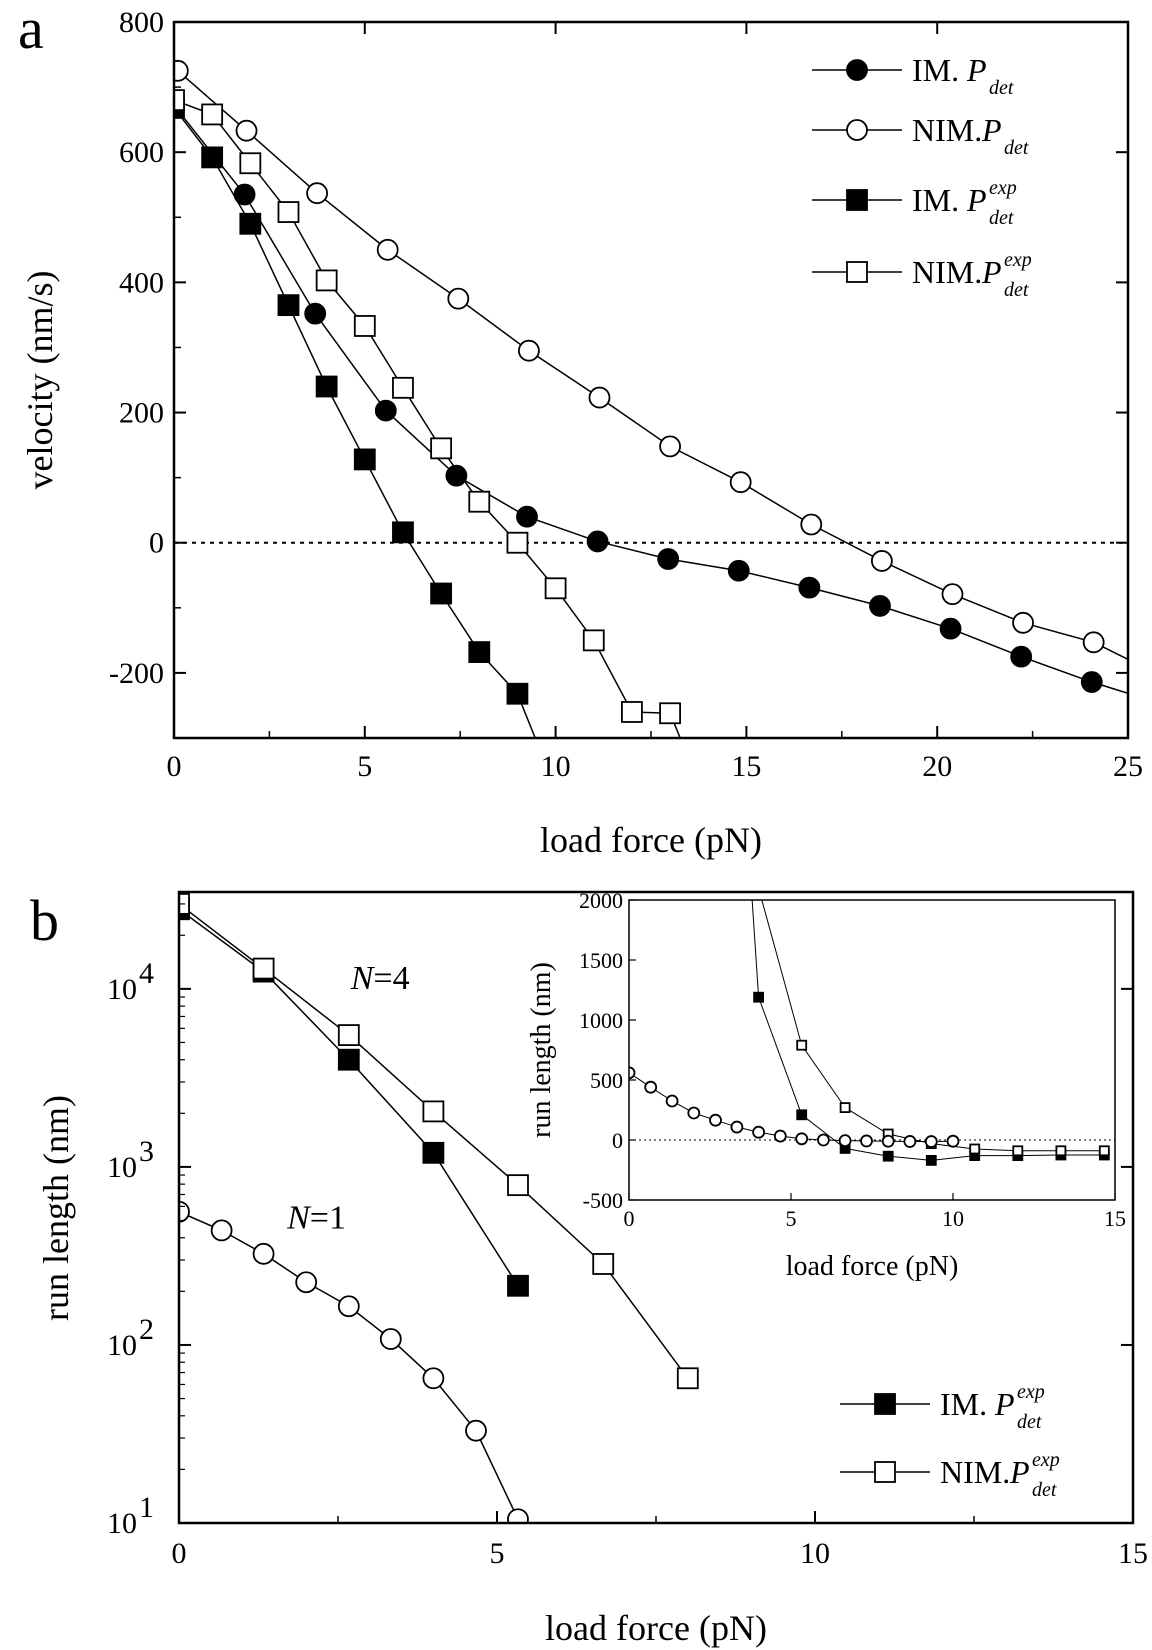 The image size is (1152, 1650). Describe the element at coordinates (146, 1507) in the screenshot. I see `panel-b-ytick-exponent-0: 1` at that location.